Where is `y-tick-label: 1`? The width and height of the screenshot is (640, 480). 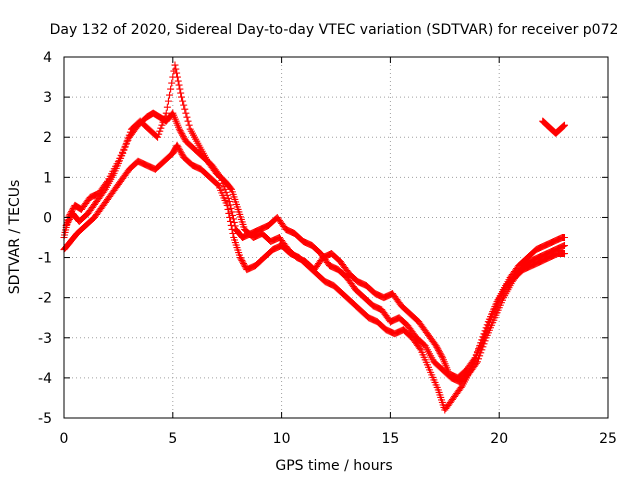 y-tick-label: 1 is located at coordinates (47, 178).